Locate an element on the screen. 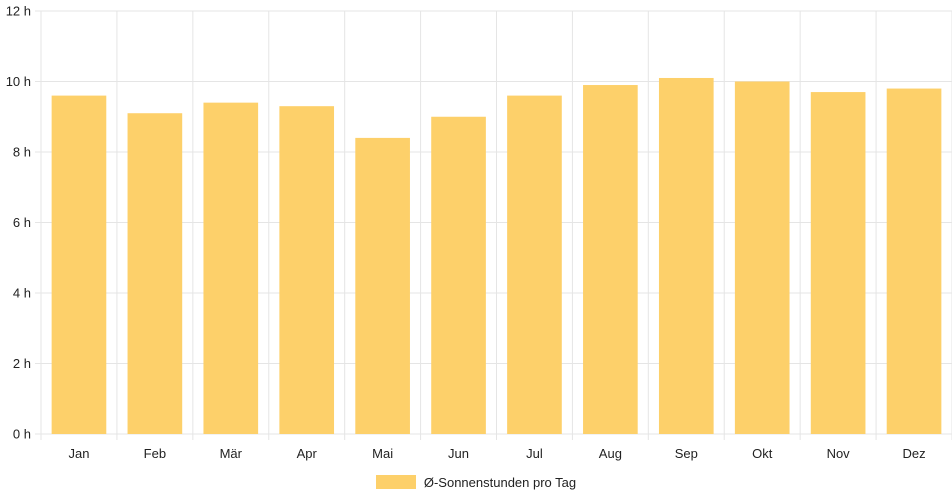 This screenshot has width=952, height=500. x-tick-label: Aug is located at coordinates (610, 453).